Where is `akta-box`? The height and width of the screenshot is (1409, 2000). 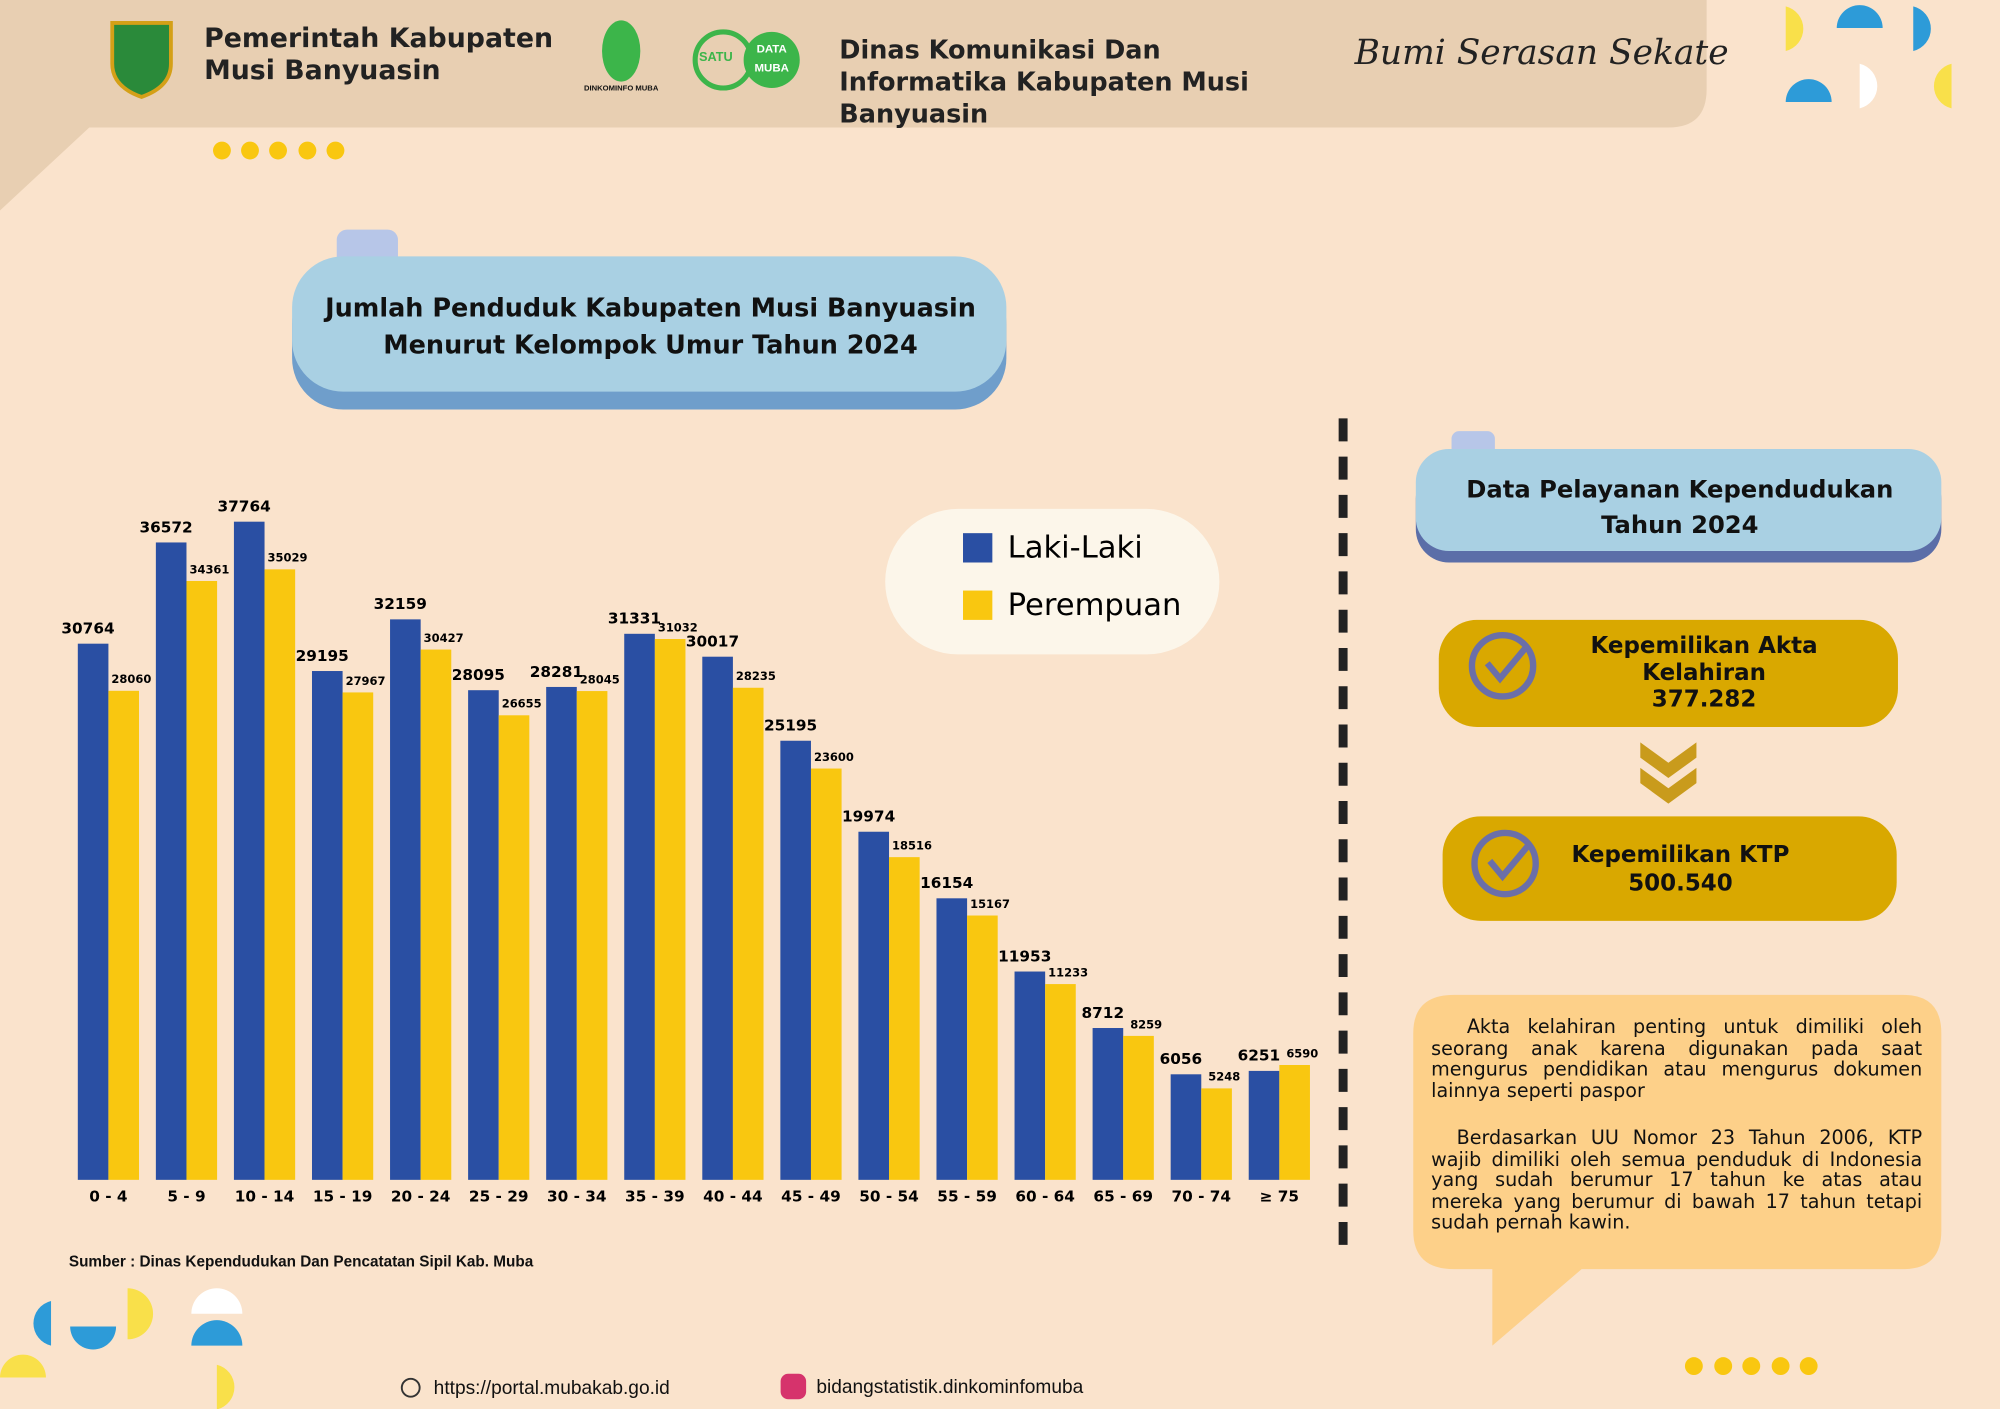 akta-box is located at coordinates (1668, 673).